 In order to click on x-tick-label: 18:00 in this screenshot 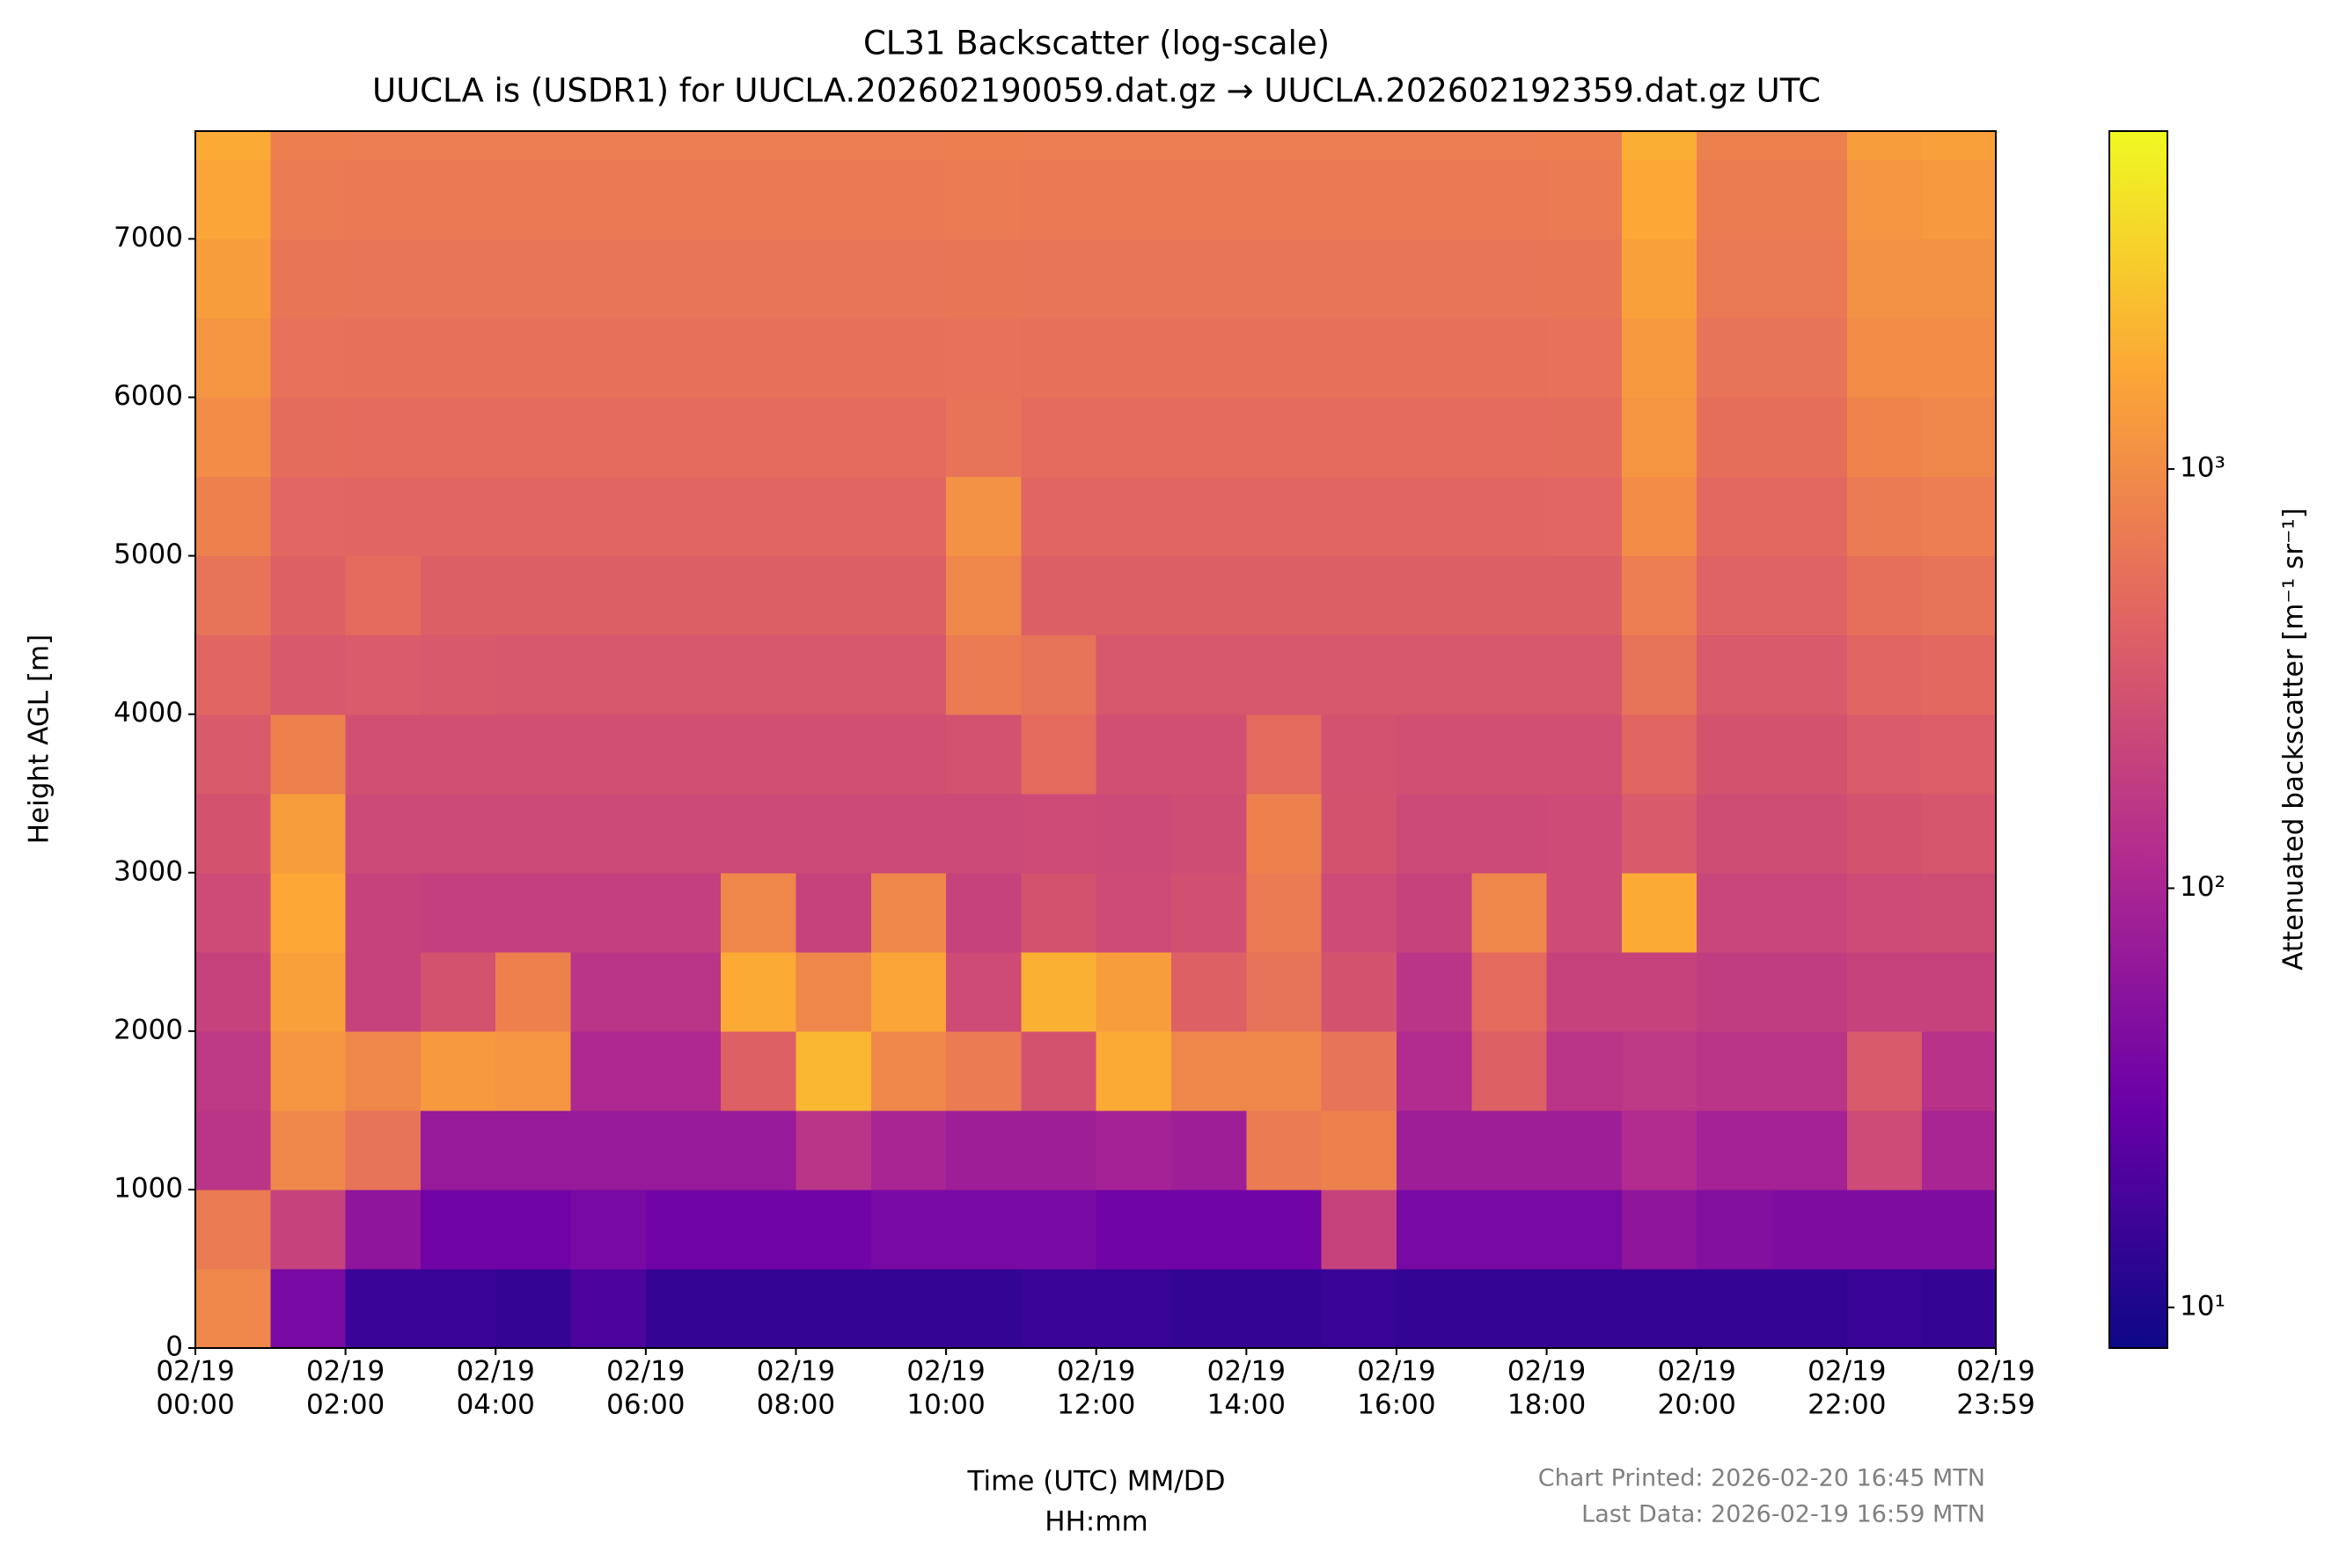, I will do `click(1546, 1405)`.